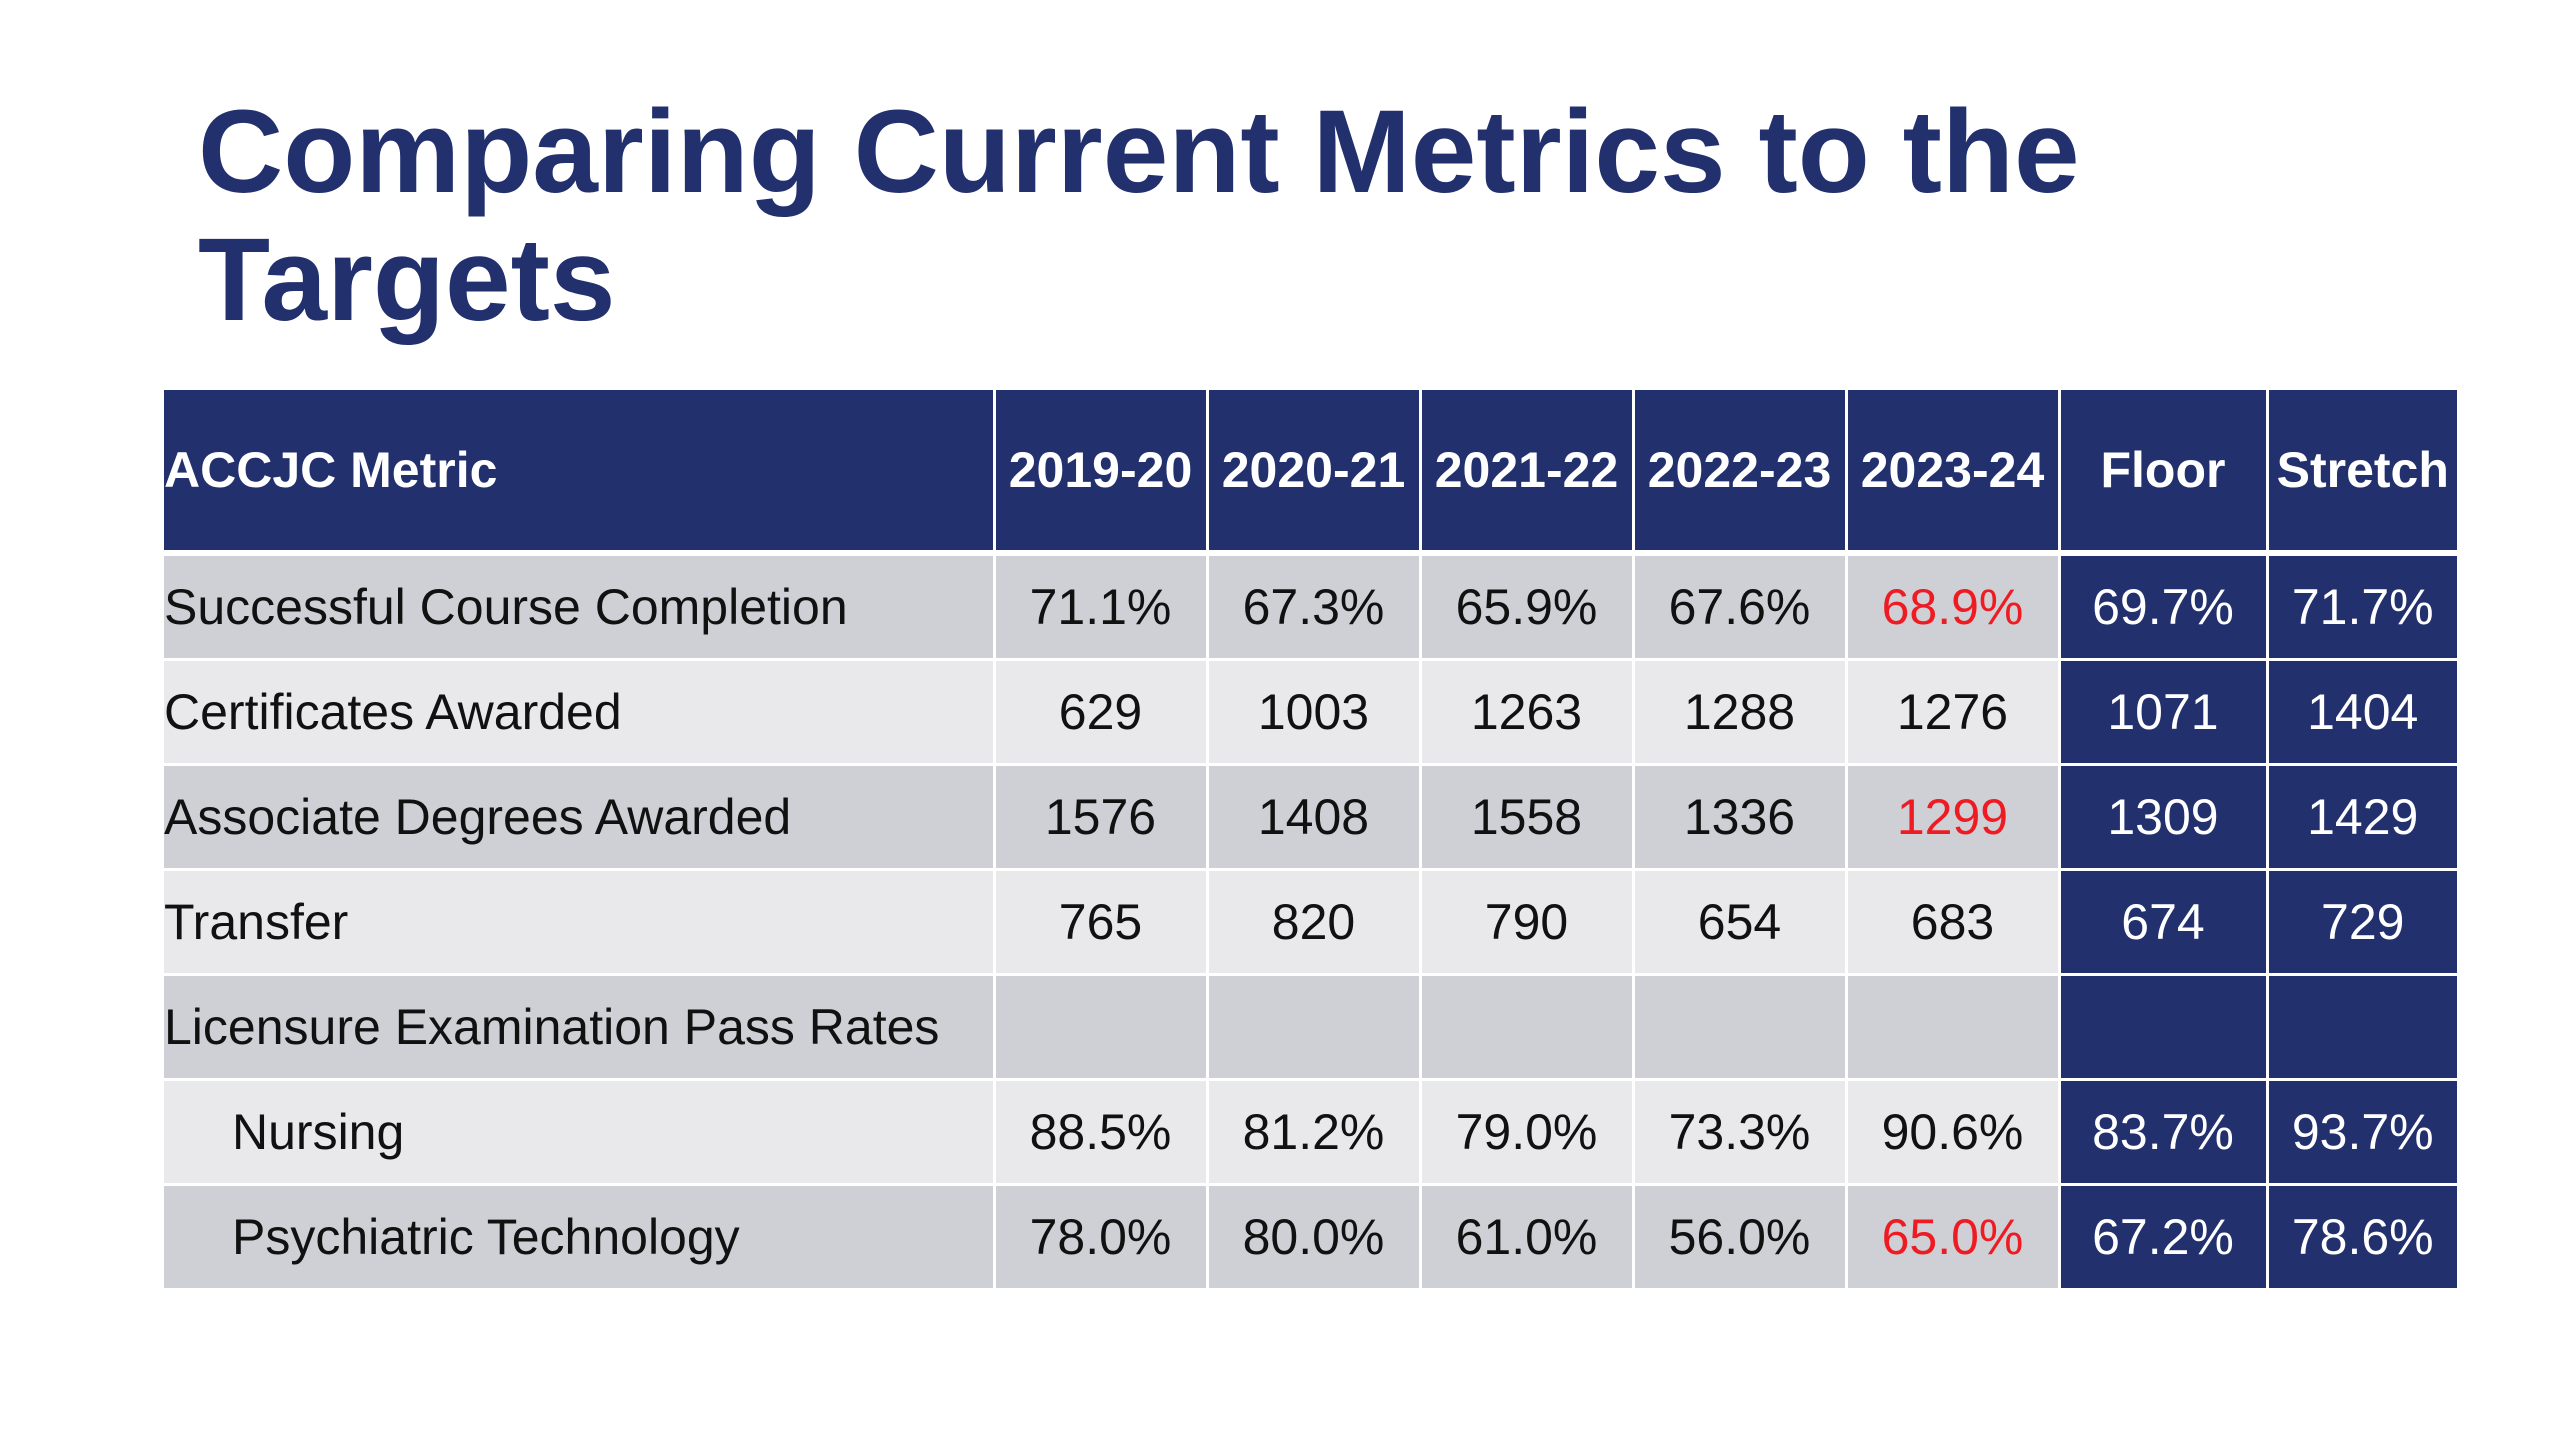 The width and height of the screenshot is (2560, 1440). Describe the element at coordinates (1314, 473) in the screenshot. I see `header-2020-21: 2020-21` at that location.